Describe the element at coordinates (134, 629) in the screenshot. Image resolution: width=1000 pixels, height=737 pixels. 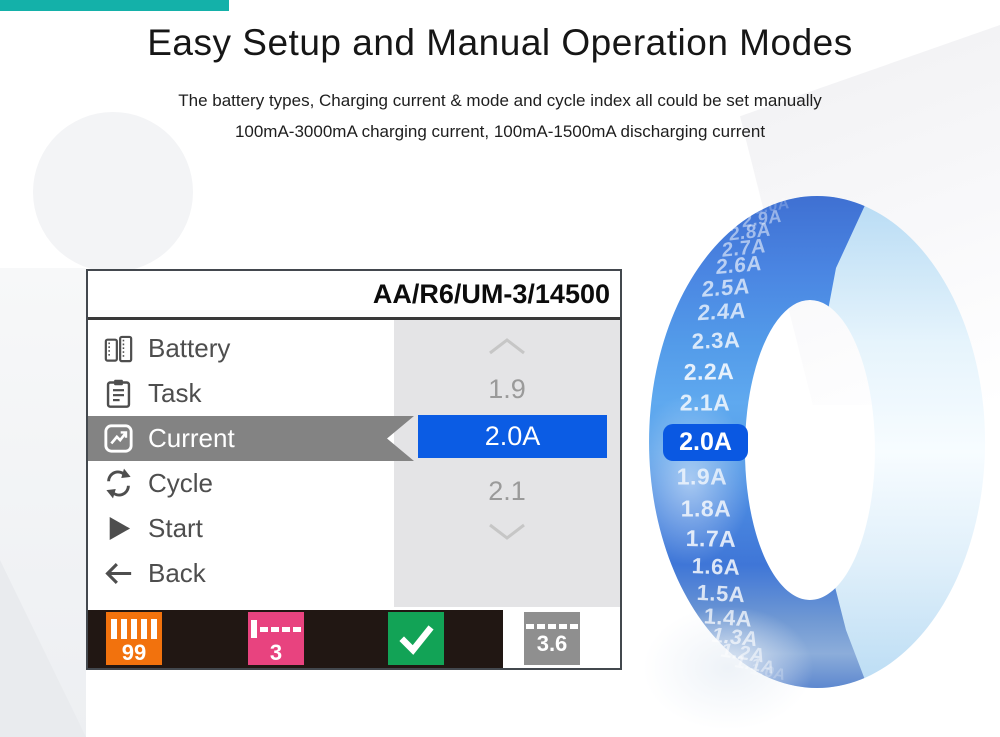
I see `battery-bars-icon` at that location.